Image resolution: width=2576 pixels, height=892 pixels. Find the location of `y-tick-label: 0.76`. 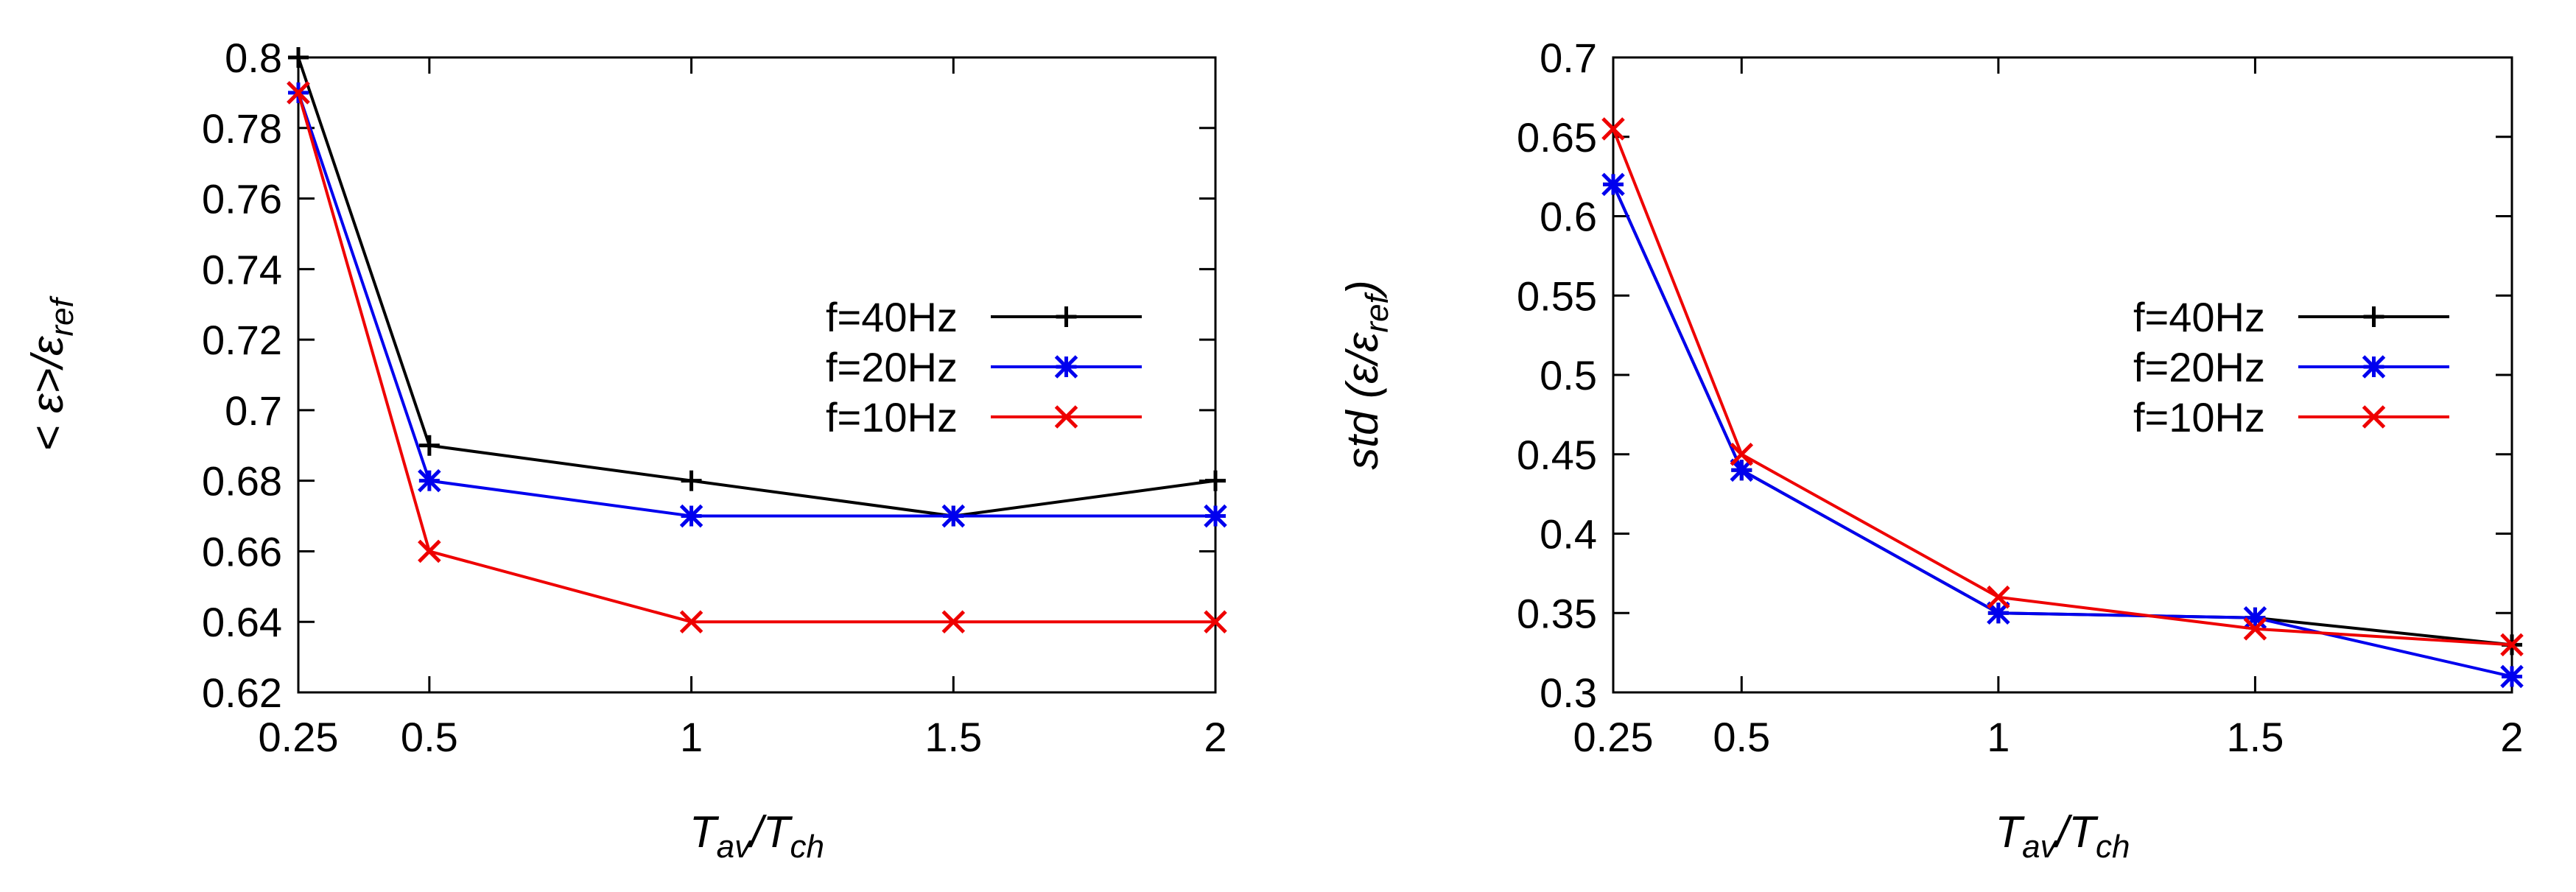

y-tick-label: 0.76 is located at coordinates (242, 199).